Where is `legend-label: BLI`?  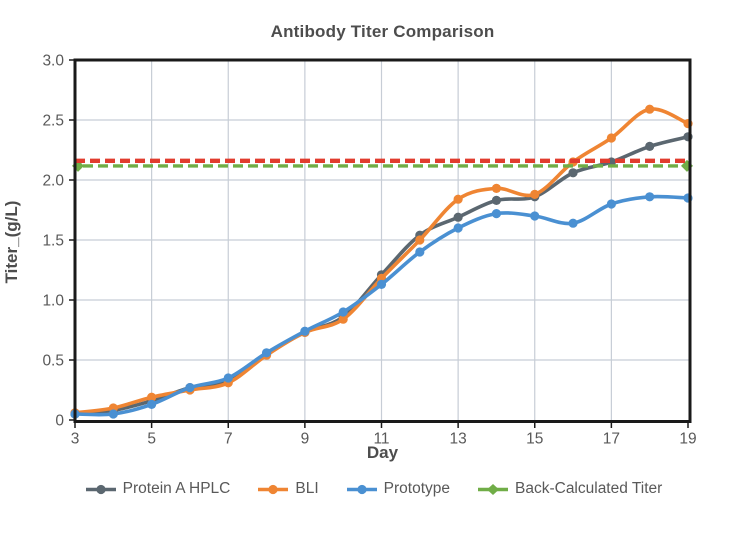
legend-label: BLI is located at coordinates (307, 488).